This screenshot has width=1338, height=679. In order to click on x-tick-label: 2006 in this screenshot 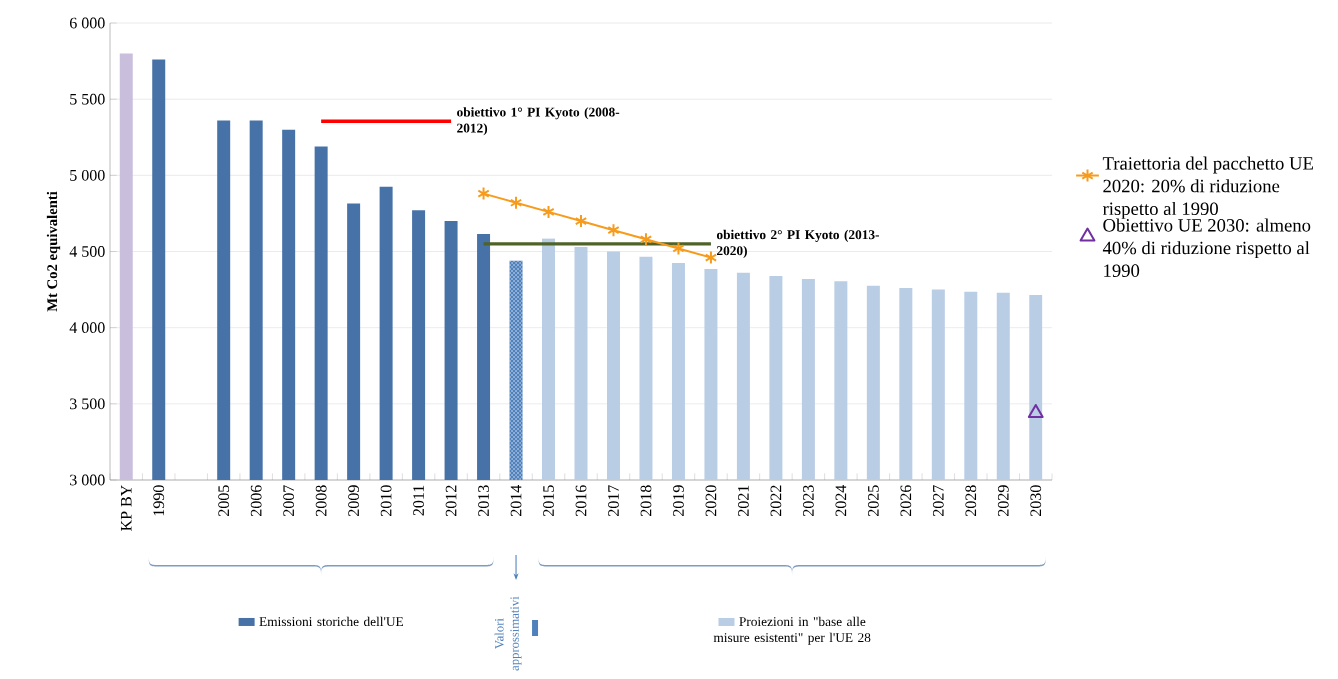, I will do `click(256, 500)`.